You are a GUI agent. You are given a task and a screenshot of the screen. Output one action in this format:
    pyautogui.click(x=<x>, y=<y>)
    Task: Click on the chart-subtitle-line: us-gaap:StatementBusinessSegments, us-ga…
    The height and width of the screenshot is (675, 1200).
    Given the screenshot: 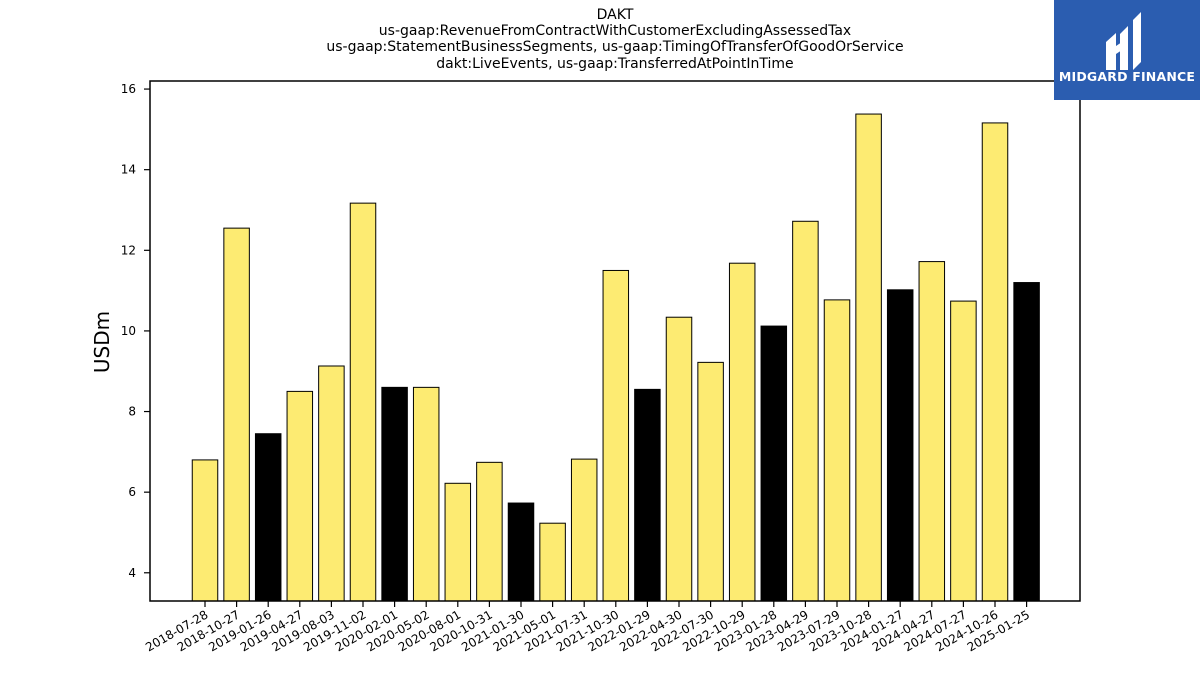 What is the action you would take?
    pyautogui.click(x=615, y=47)
    